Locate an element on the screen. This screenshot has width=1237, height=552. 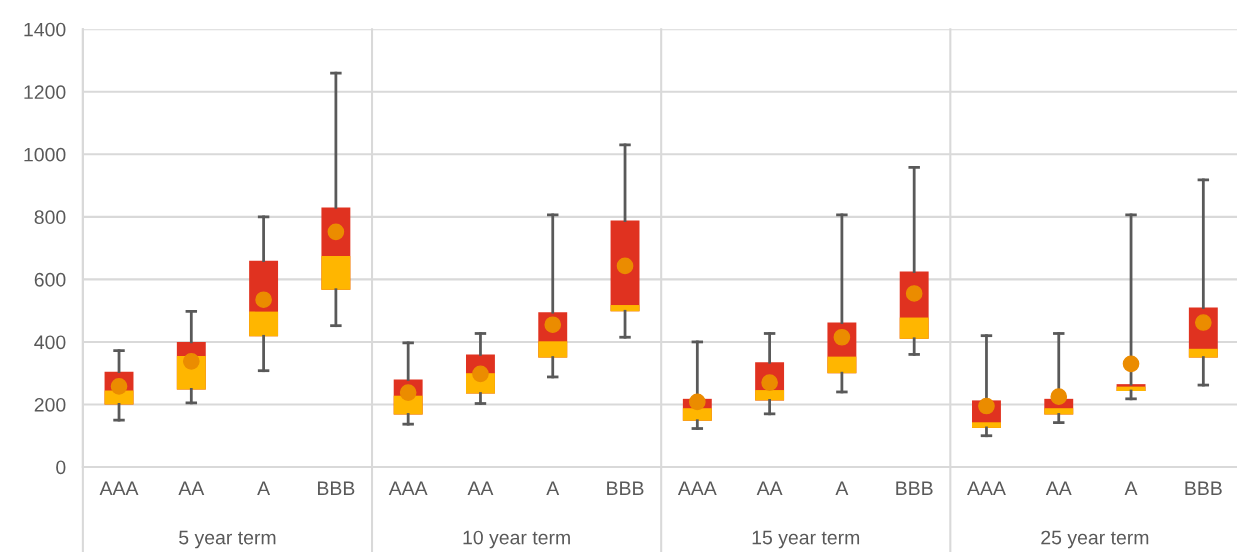
y-tick-label: 600 is located at coordinates (50, 279).